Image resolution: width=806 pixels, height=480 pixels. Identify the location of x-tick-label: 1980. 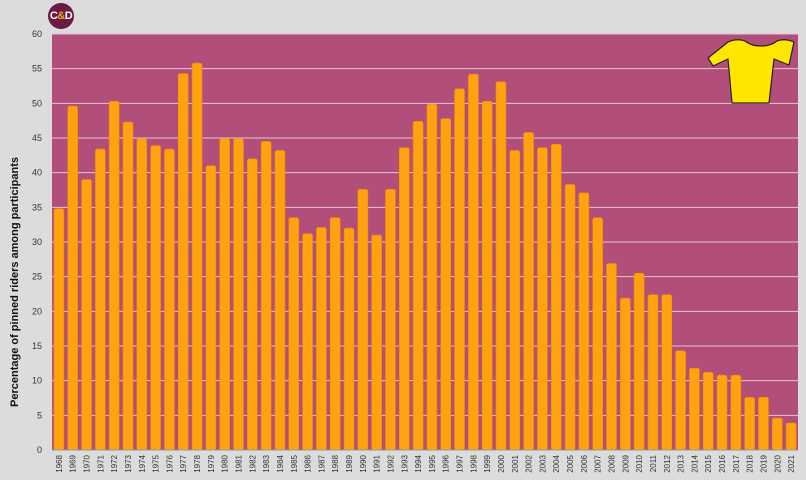
(225, 463).